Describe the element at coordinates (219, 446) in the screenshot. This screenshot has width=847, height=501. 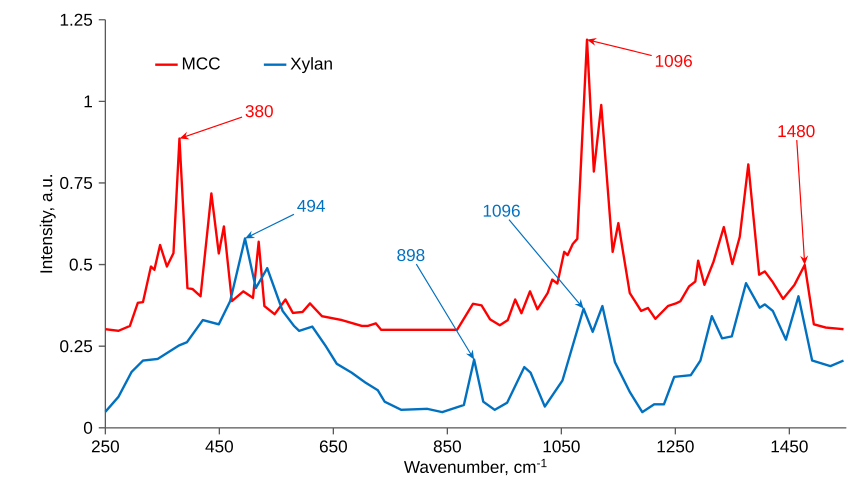
I see `x-tick-label: 450` at that location.